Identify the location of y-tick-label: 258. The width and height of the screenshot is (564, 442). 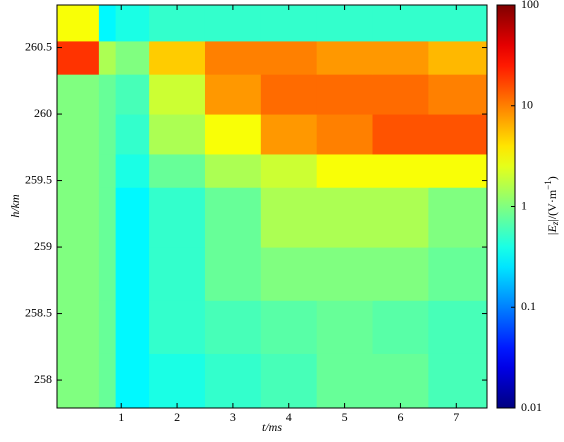
(43, 379).